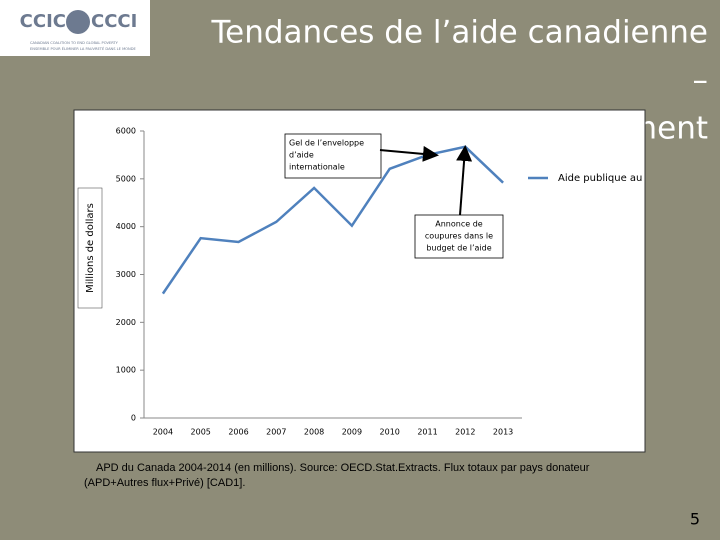 This screenshot has width=720, height=544. Describe the element at coordinates (133, 418) in the screenshot. I see `y-tick-label: 0` at that location.